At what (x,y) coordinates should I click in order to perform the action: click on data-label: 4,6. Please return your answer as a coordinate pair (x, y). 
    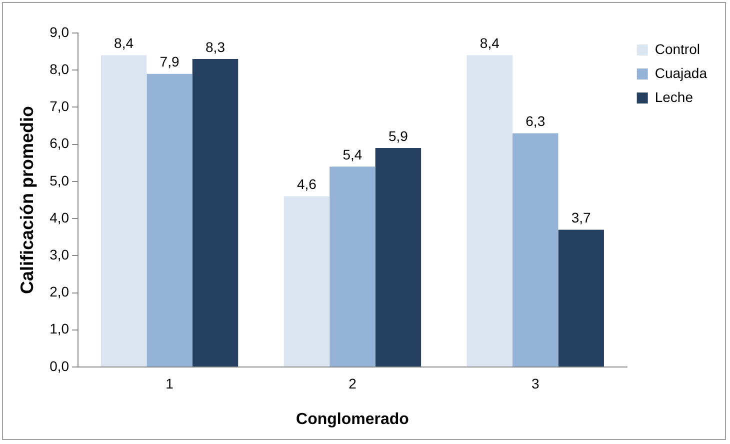
    Looking at the image, I should click on (306, 184).